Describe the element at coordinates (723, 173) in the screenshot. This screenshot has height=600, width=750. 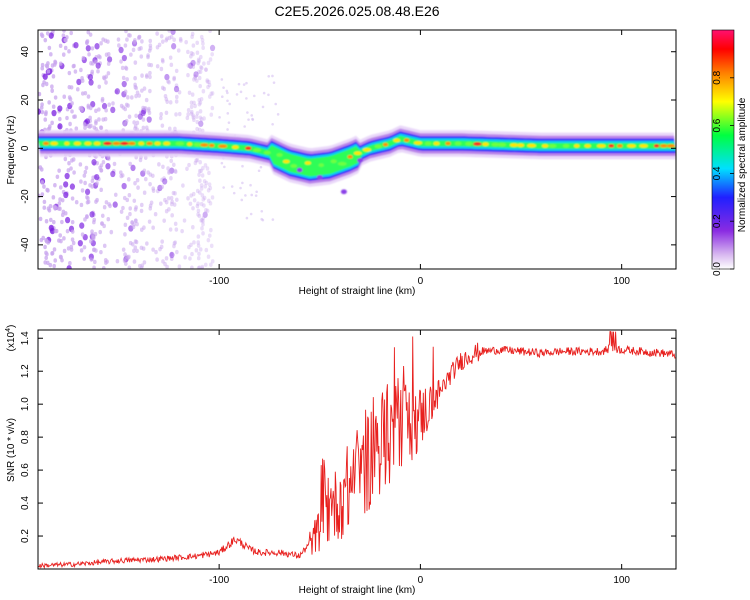
I see `colorbar-ticks: 0.0 0.2 0.4 0.6 0.8` at that location.